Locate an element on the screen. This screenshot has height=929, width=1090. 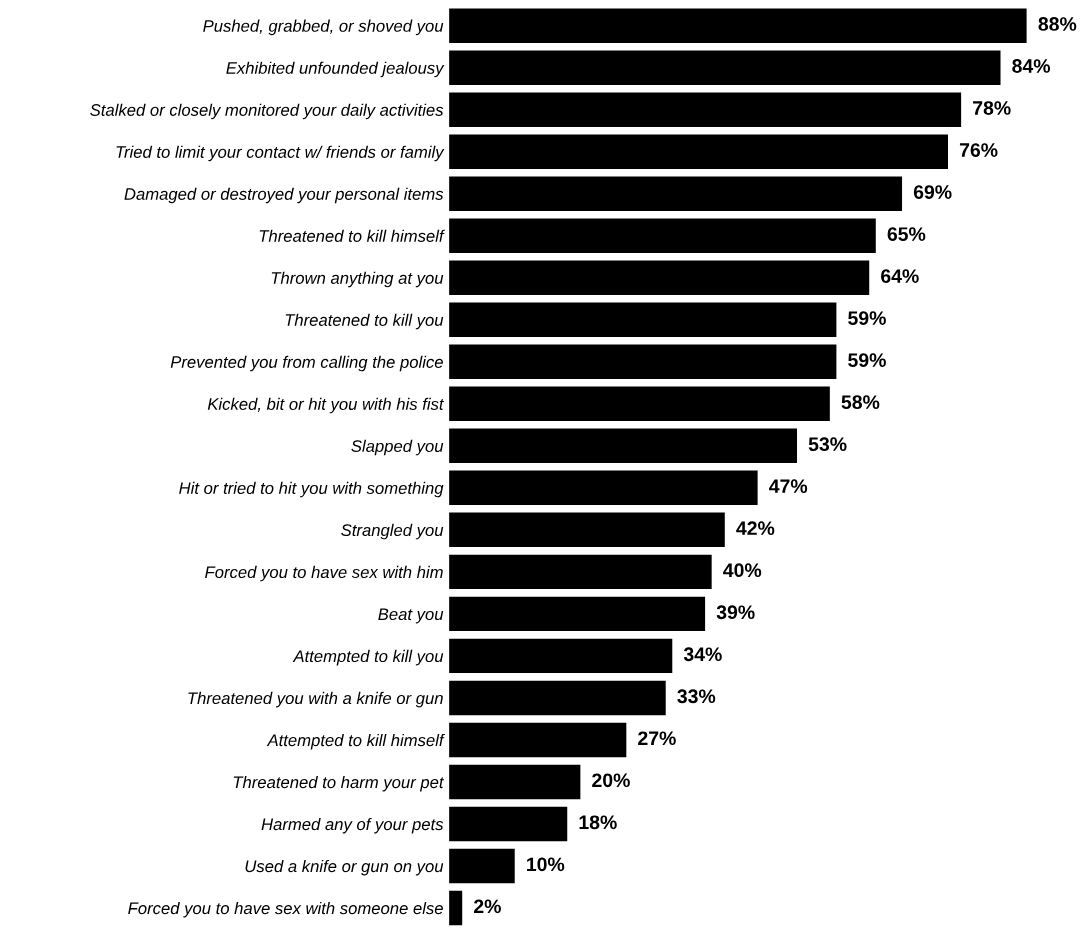
data-label: 65% is located at coordinates (906, 234).